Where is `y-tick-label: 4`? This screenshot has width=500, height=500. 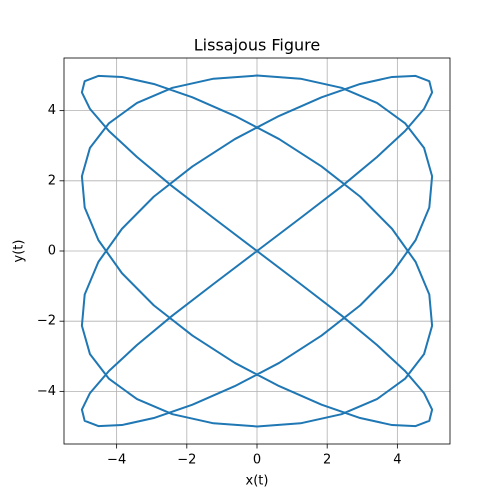 y-tick-label: 4 is located at coordinates (52, 110).